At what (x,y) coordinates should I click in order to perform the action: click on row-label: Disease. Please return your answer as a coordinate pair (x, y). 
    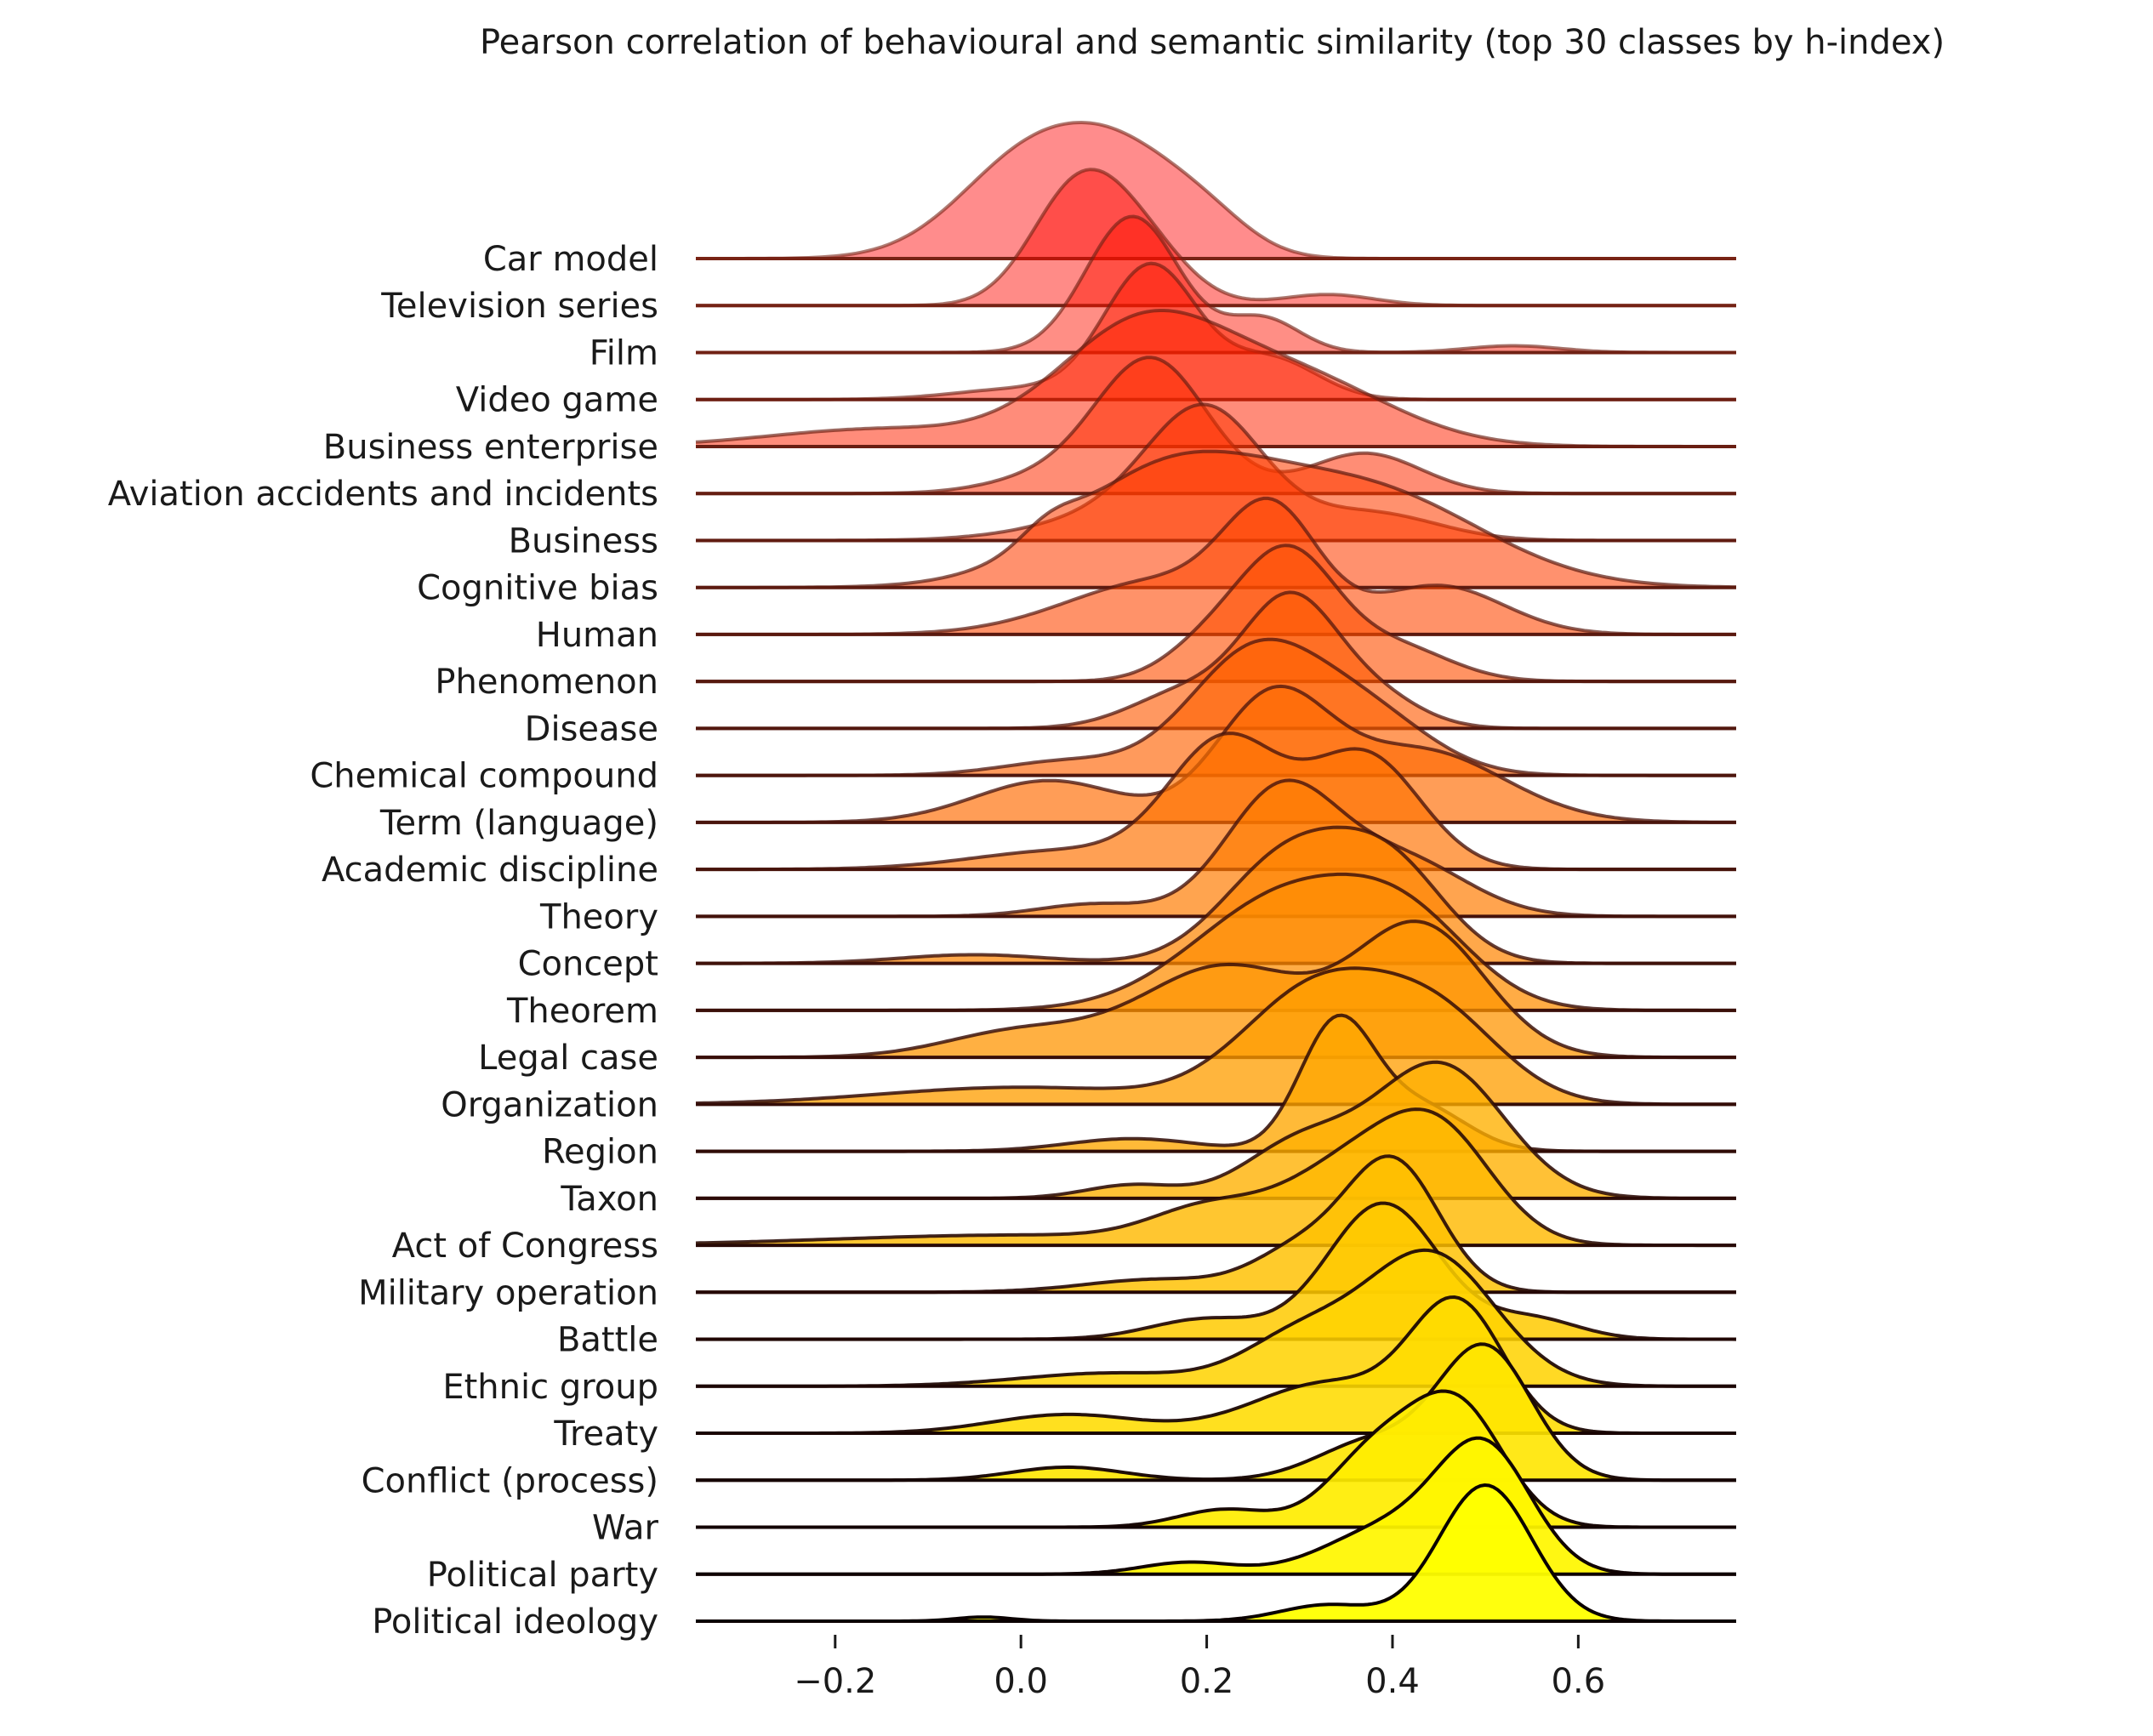
    Looking at the image, I should click on (591, 728).